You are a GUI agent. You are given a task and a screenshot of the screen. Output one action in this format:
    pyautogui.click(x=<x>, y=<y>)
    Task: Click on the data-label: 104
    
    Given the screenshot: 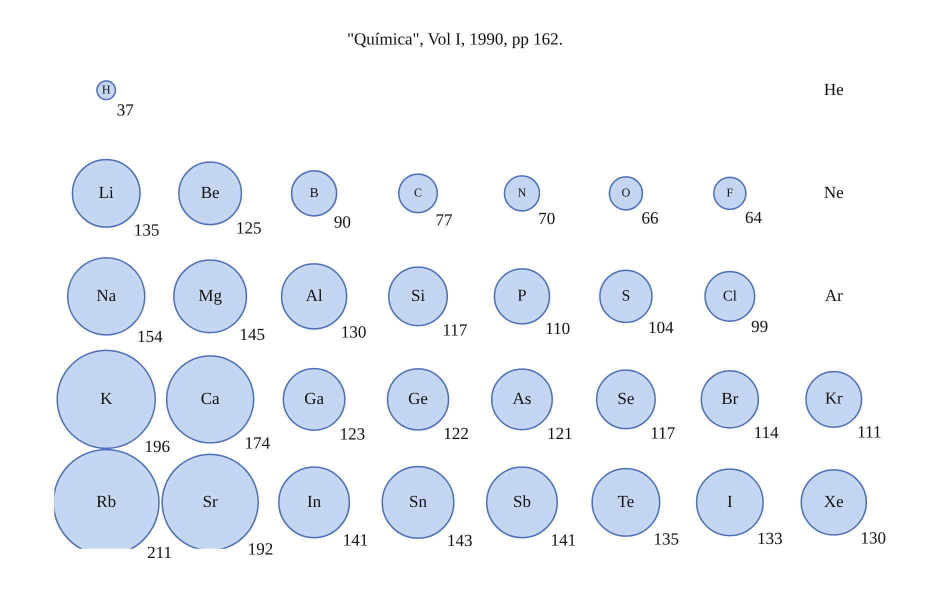 What is the action you would take?
    pyautogui.click(x=661, y=328)
    